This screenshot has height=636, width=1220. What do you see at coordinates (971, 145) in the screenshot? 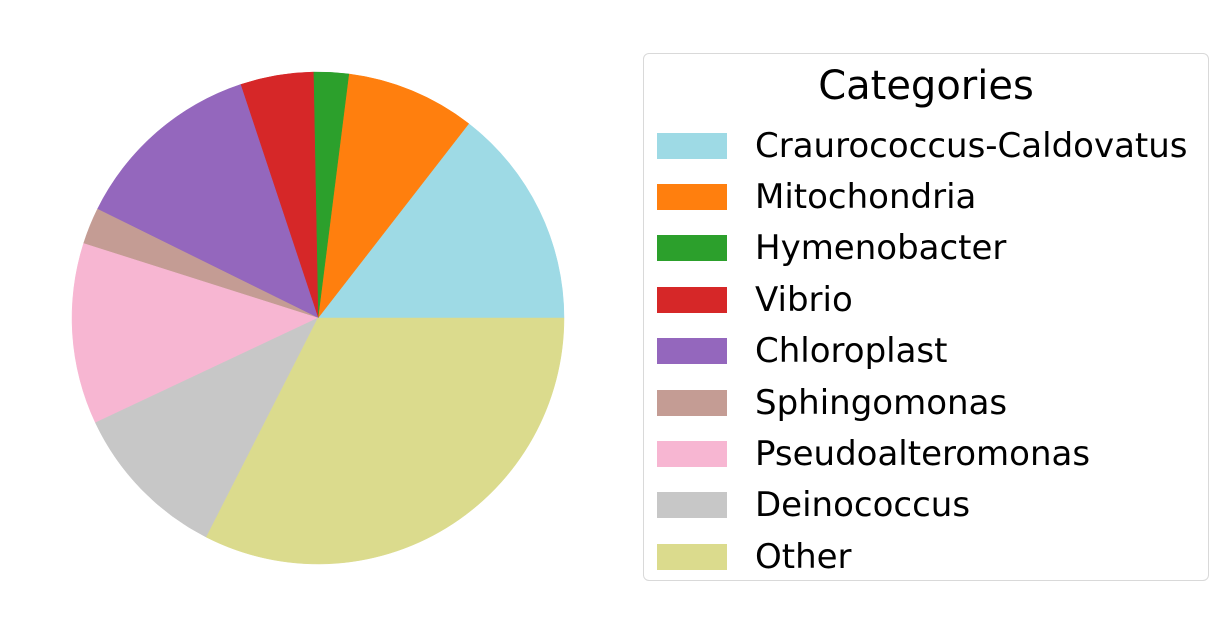
I see `legend-label: Craurococcus-Caldovatus` at bounding box center [971, 145].